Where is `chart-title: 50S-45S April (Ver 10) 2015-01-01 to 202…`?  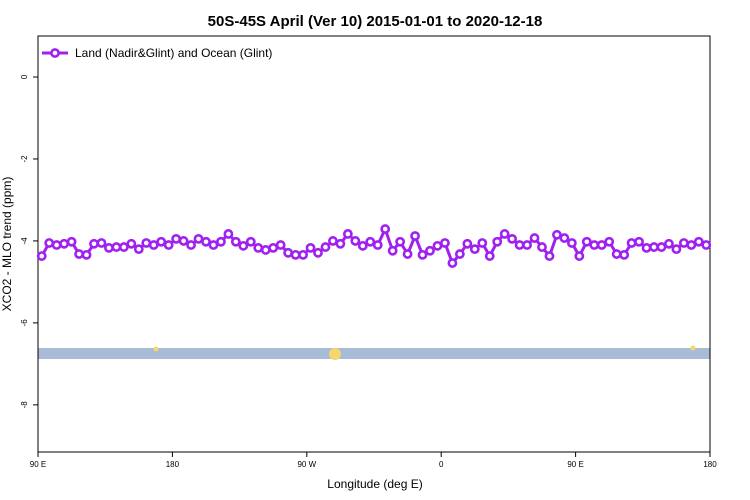 chart-title: 50S-45S April (Ver 10) 2015-01-01 to 202… is located at coordinates (375, 21).